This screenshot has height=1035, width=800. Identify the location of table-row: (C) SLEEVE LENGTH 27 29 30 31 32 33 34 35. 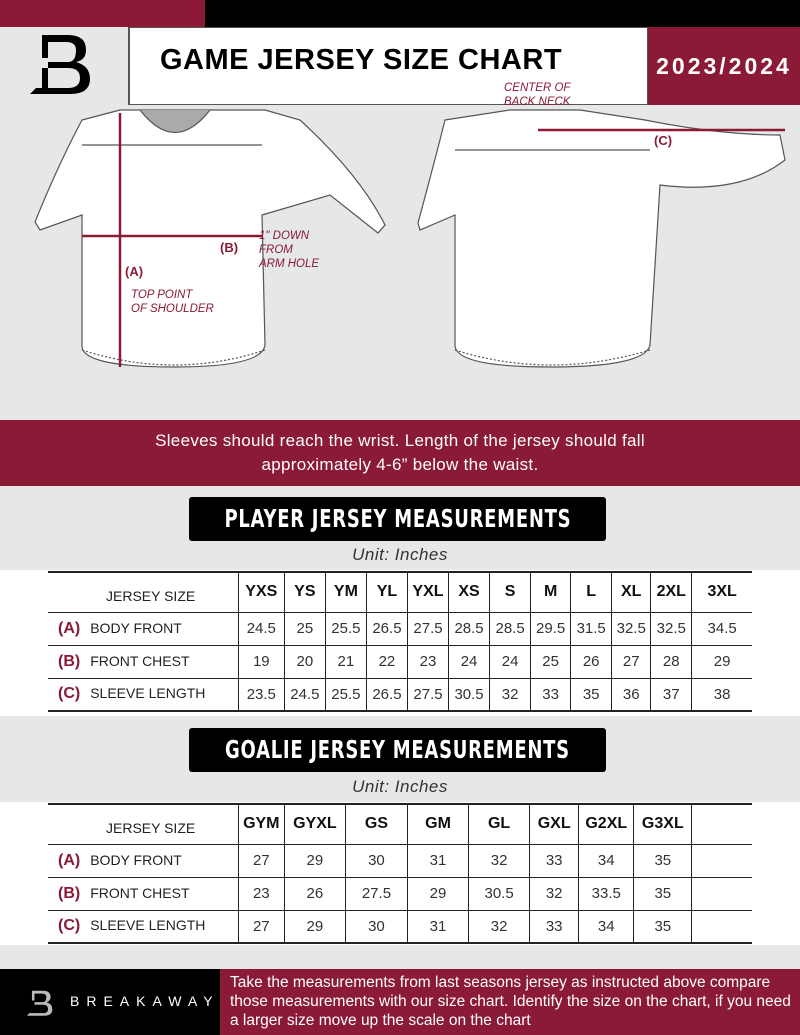
(400, 926).